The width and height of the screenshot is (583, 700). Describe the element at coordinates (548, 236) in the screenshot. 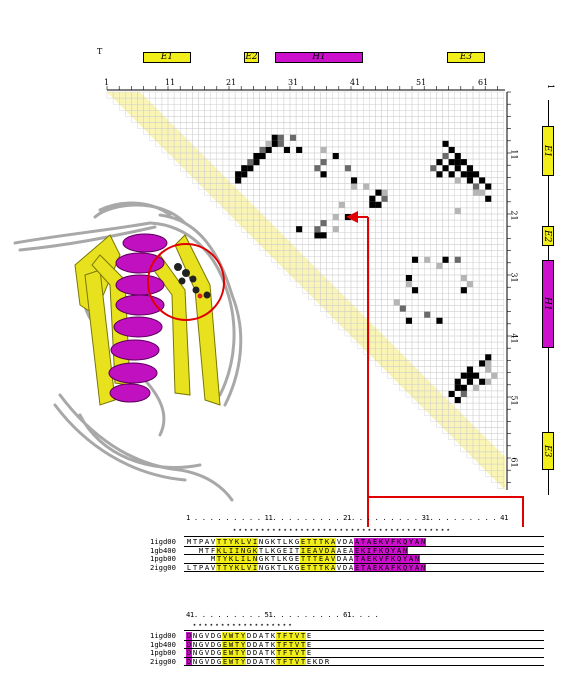

I see `sse-right-strand-e2: E2` at that location.